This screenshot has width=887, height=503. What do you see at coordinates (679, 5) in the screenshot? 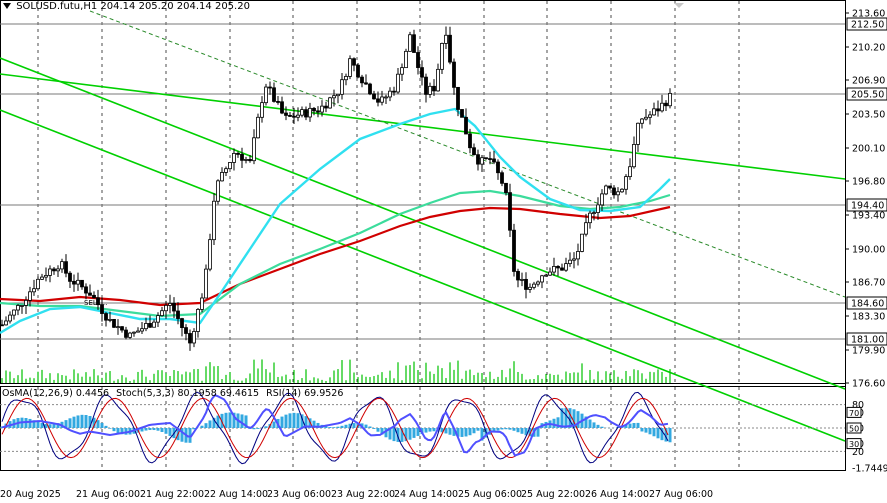
I see `scroll-marker-icon` at bounding box center [679, 5].